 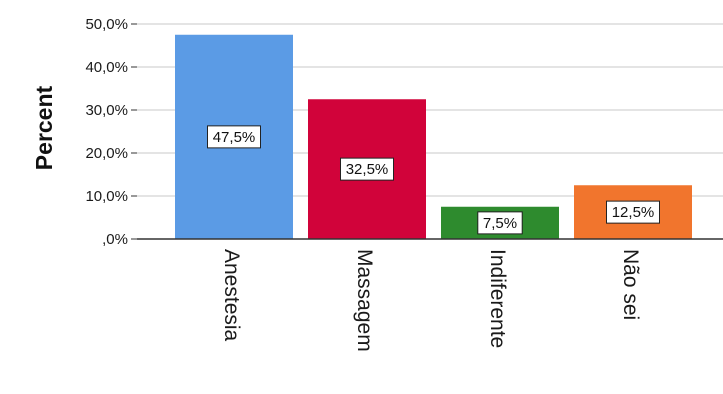 What do you see at coordinates (44, 127) in the screenshot?
I see `y-axis-label: Percent` at bounding box center [44, 127].